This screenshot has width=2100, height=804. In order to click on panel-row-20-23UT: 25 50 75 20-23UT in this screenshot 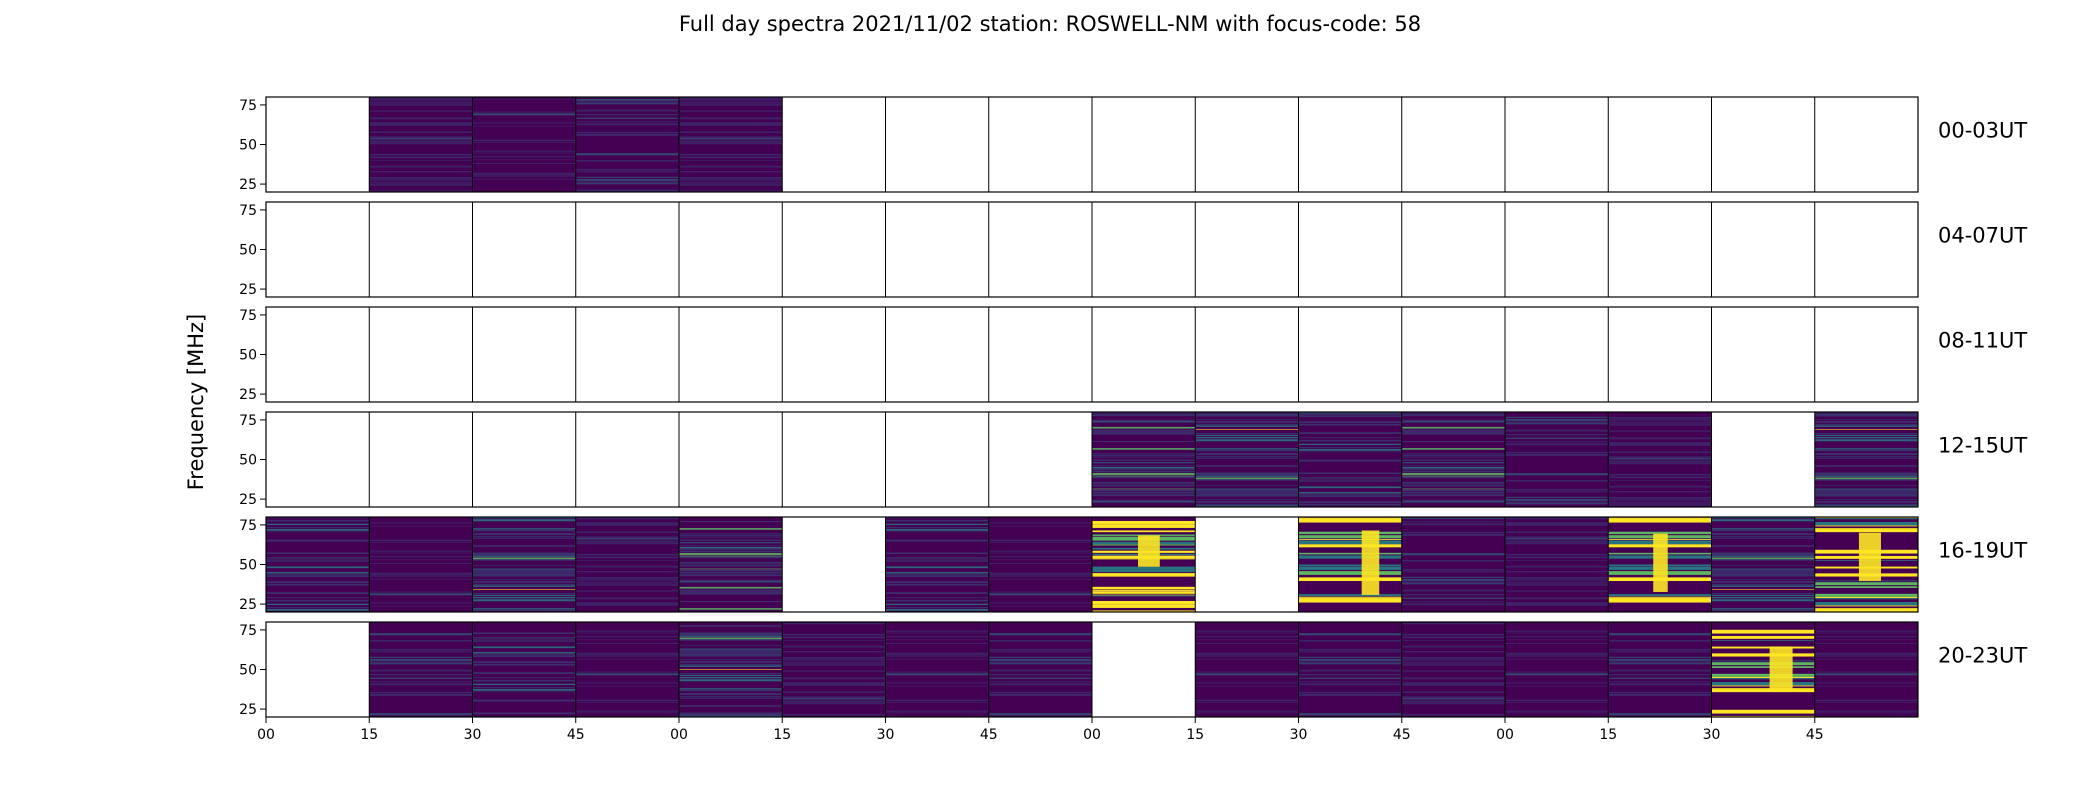, I will do `click(1133, 669)`.